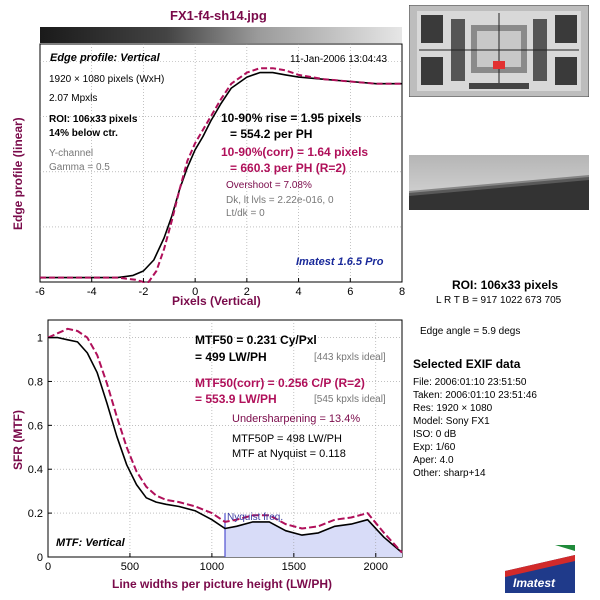  Describe the element at coordinates (40, 339) in the screenshot. I see `mtf-ytick-label: 1` at that location.